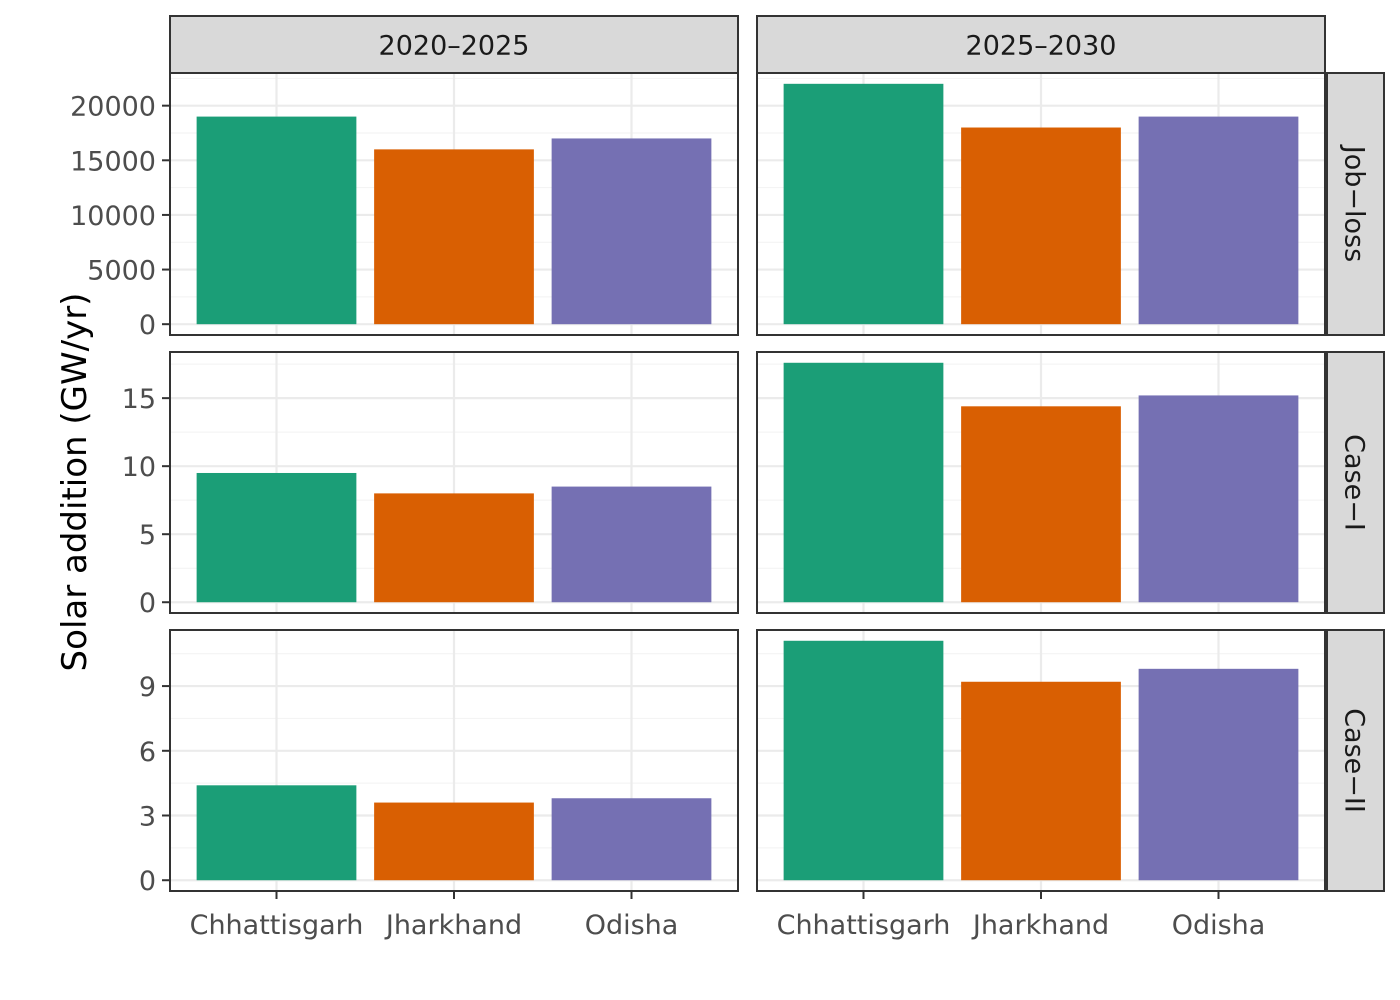 This screenshot has width=1400, height=1000. Describe the element at coordinates (139, 399) in the screenshot. I see `y-tick-label: 15` at that location.